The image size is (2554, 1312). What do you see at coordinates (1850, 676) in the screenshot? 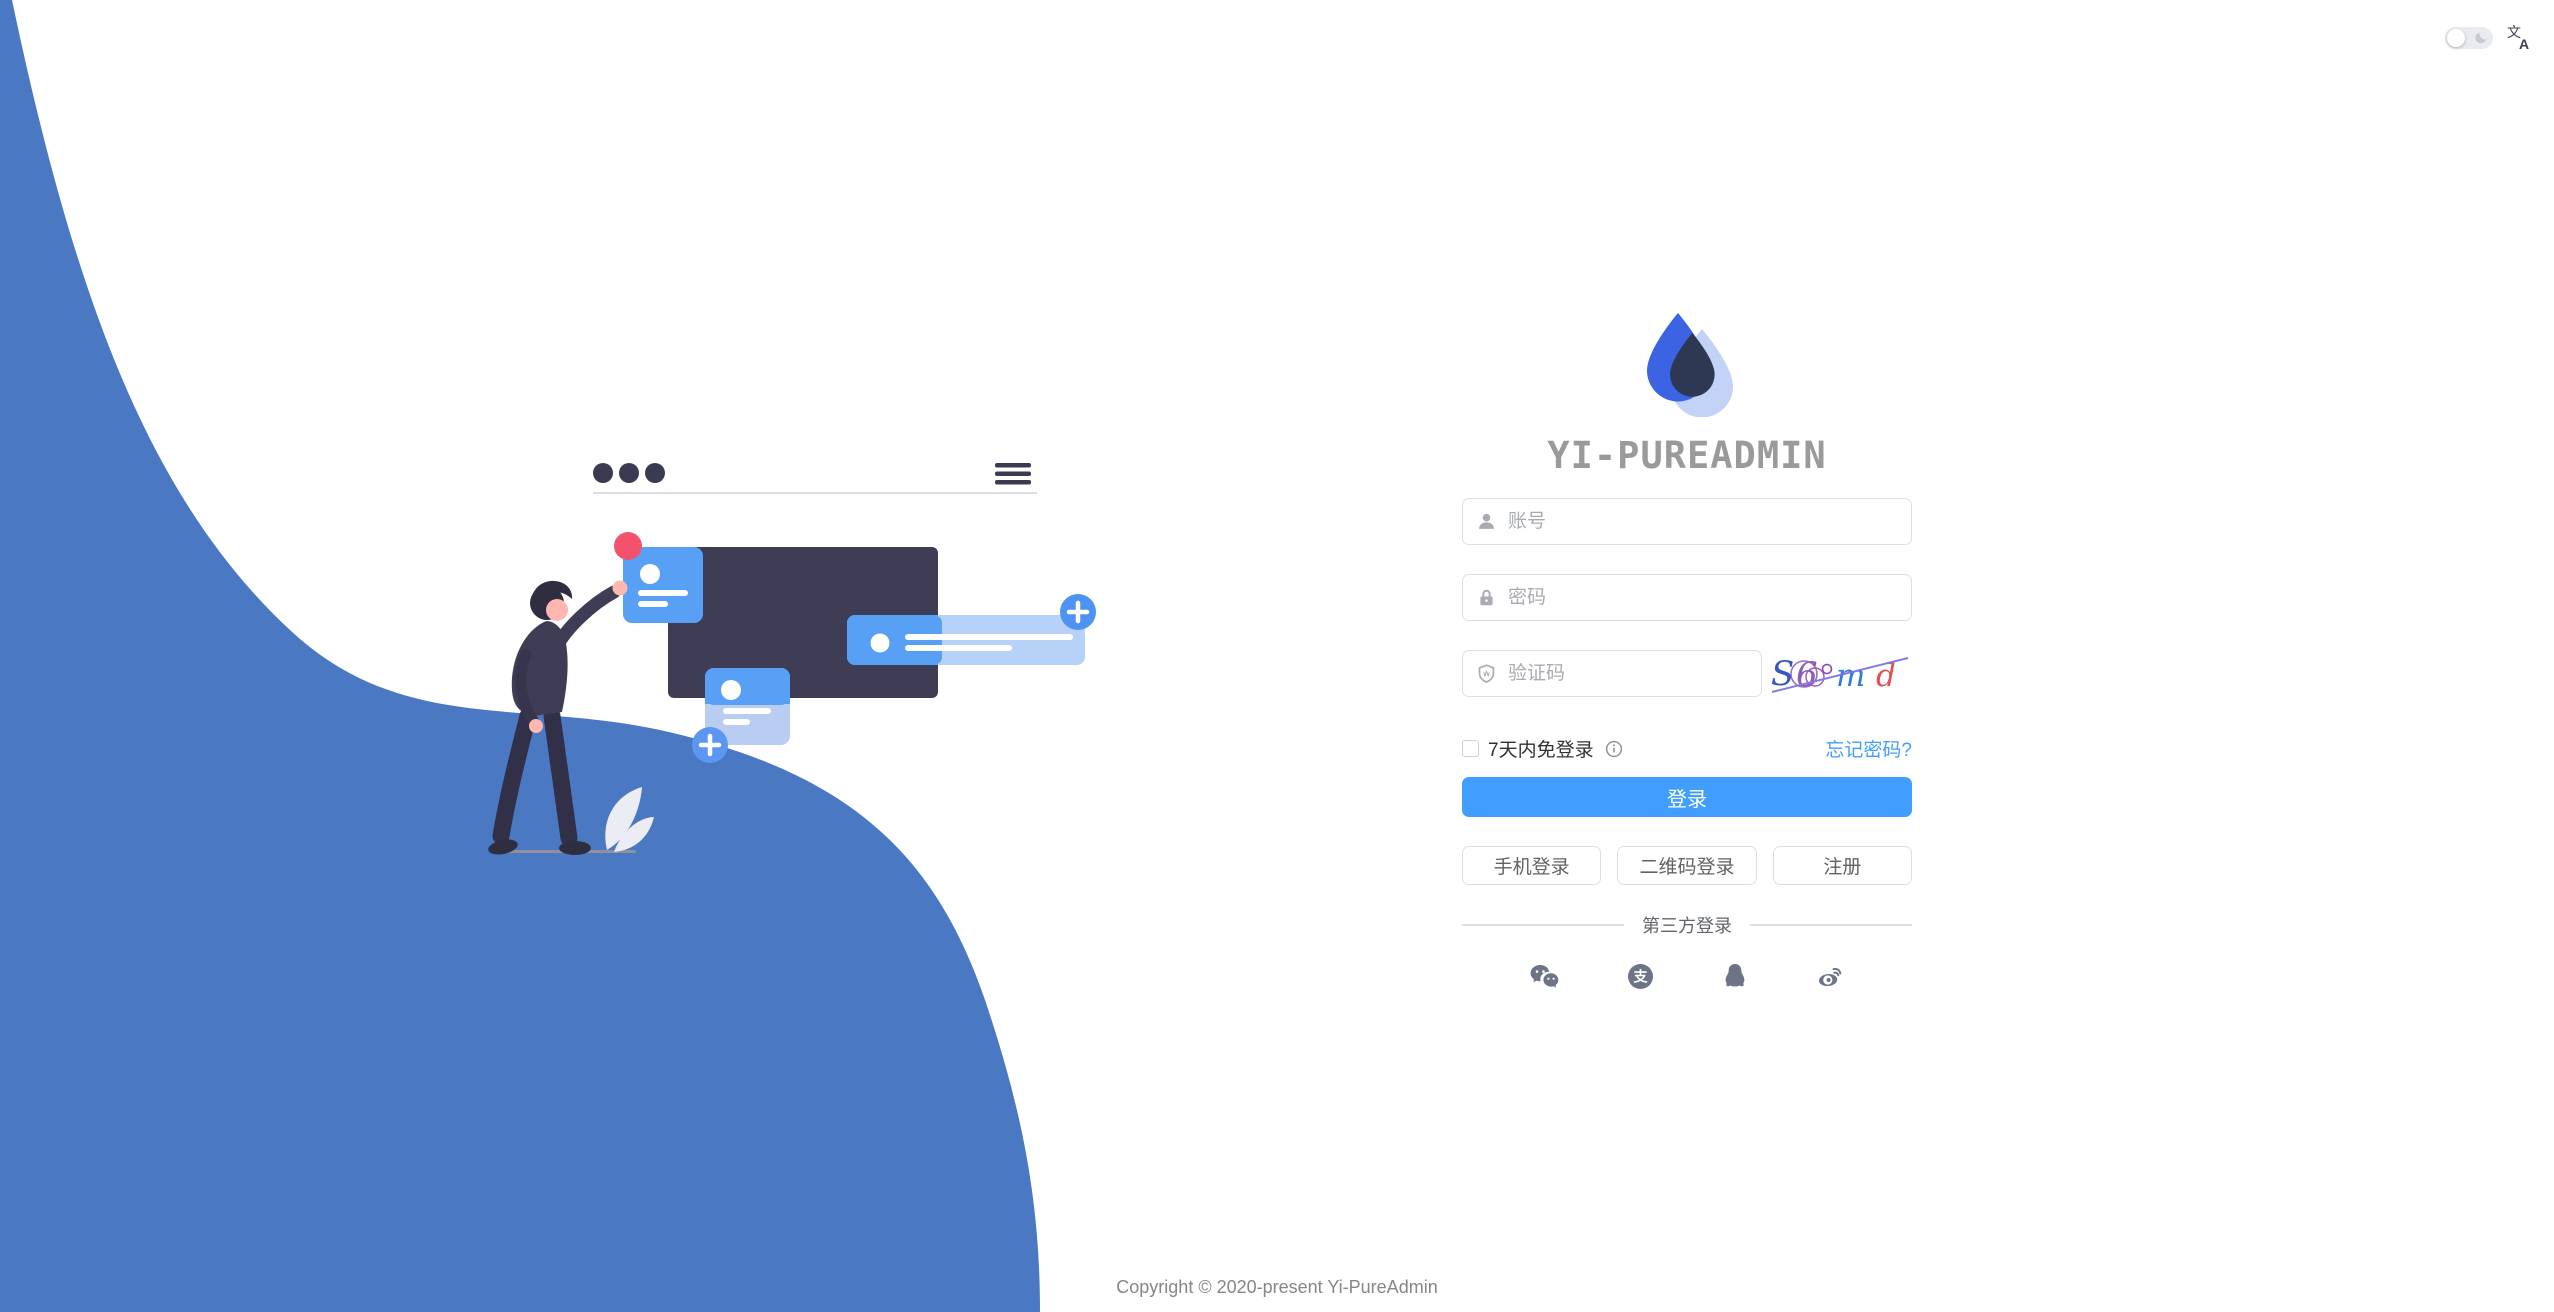
I see `svg-text: m` at bounding box center [1850, 676].